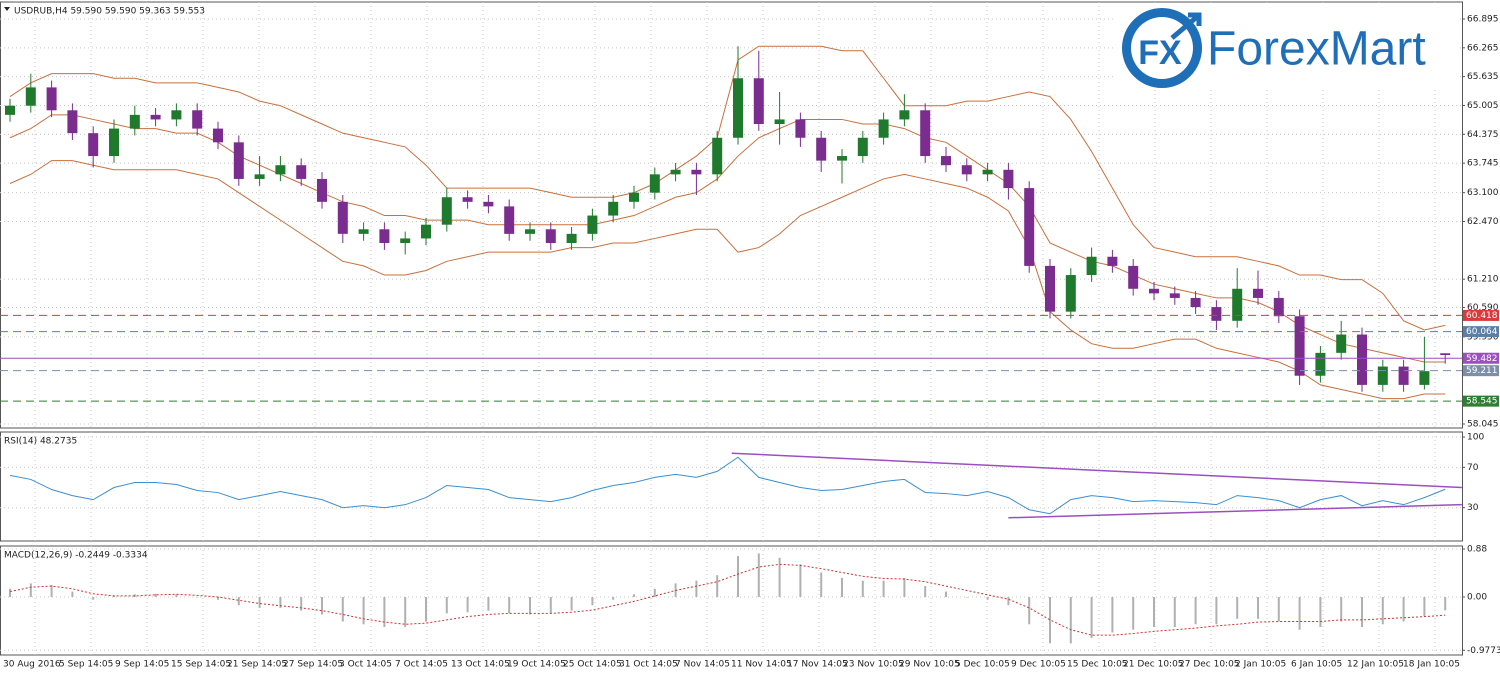 The width and height of the screenshot is (1500, 673). What do you see at coordinates (1477, 598) in the screenshot?
I see `y-tick-label: 0.00` at bounding box center [1477, 598].